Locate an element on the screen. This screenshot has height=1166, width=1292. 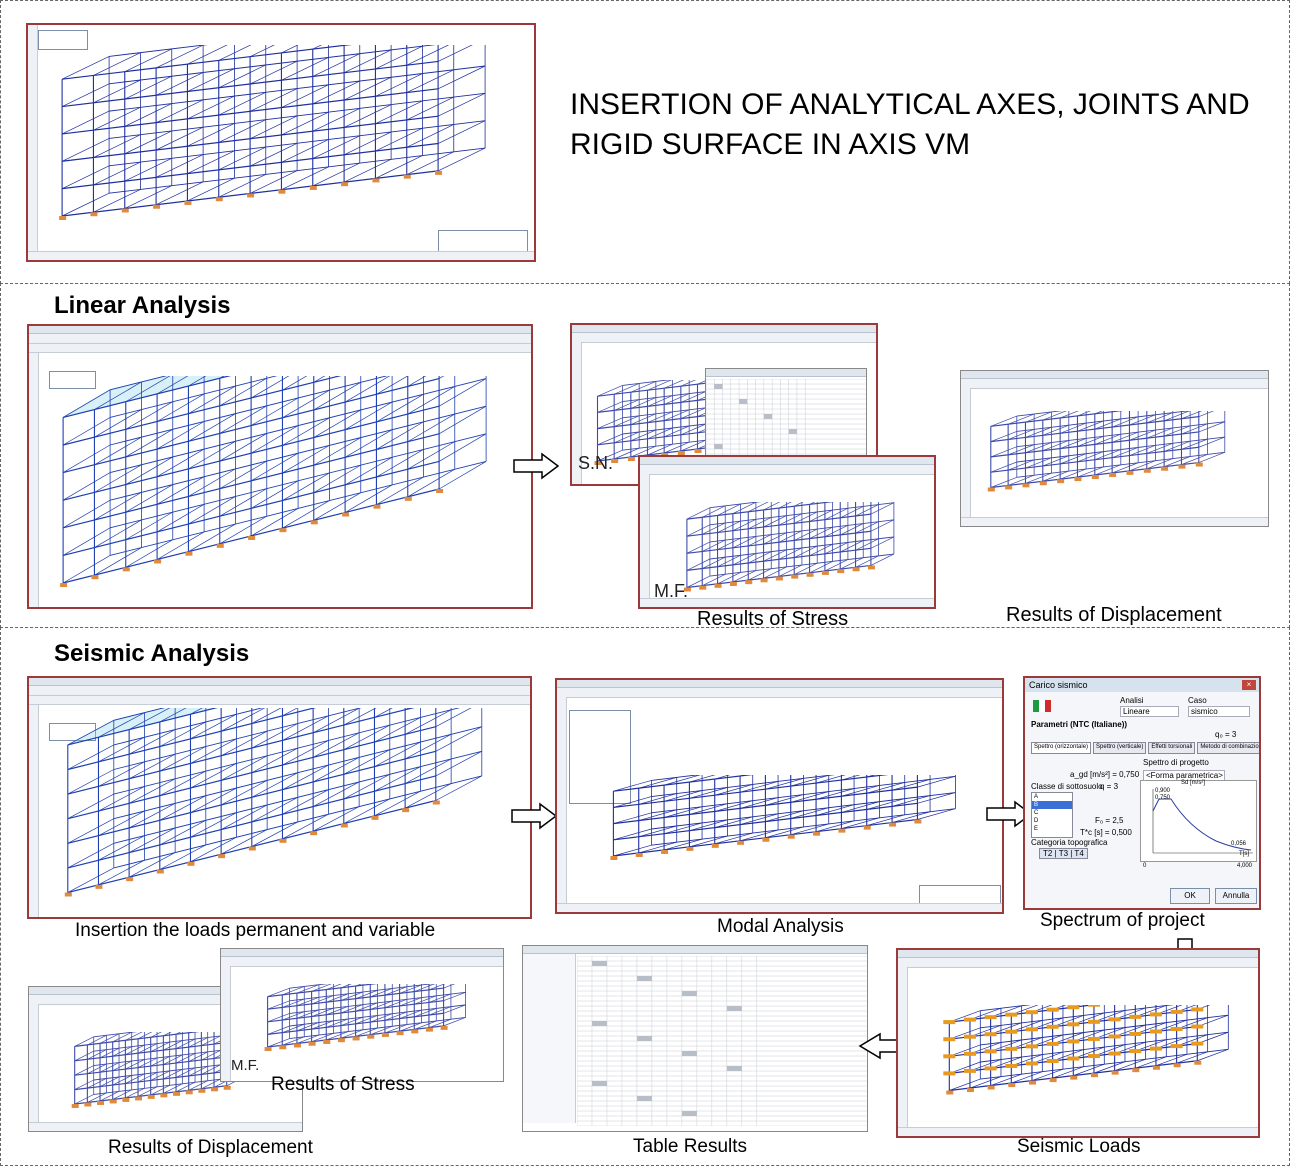
x-axis-start: 0 is located at coordinates (1145, 866).